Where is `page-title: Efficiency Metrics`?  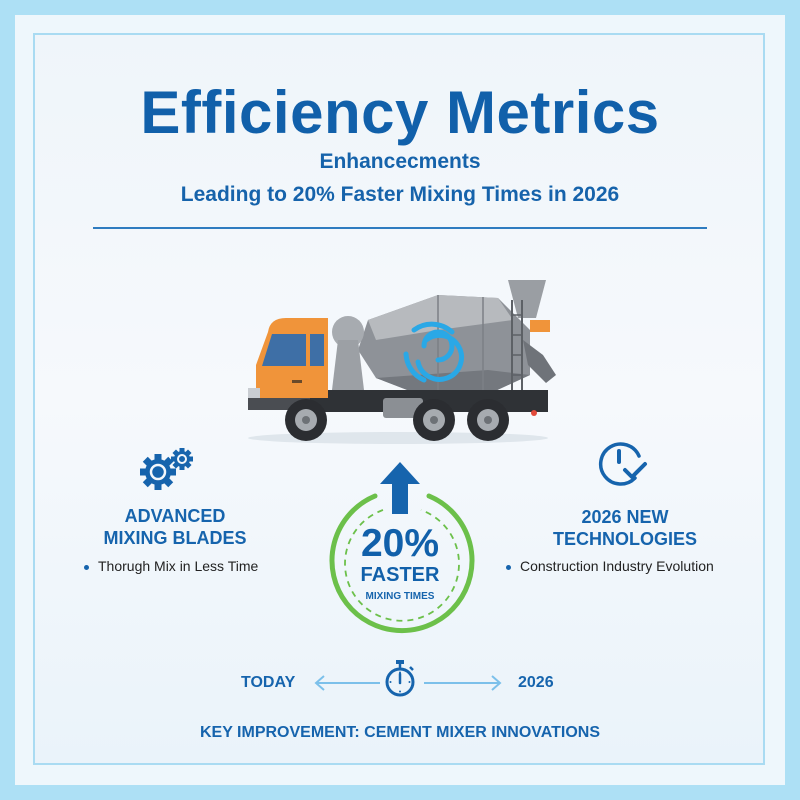 page-title: Efficiency Metrics is located at coordinates (400, 112).